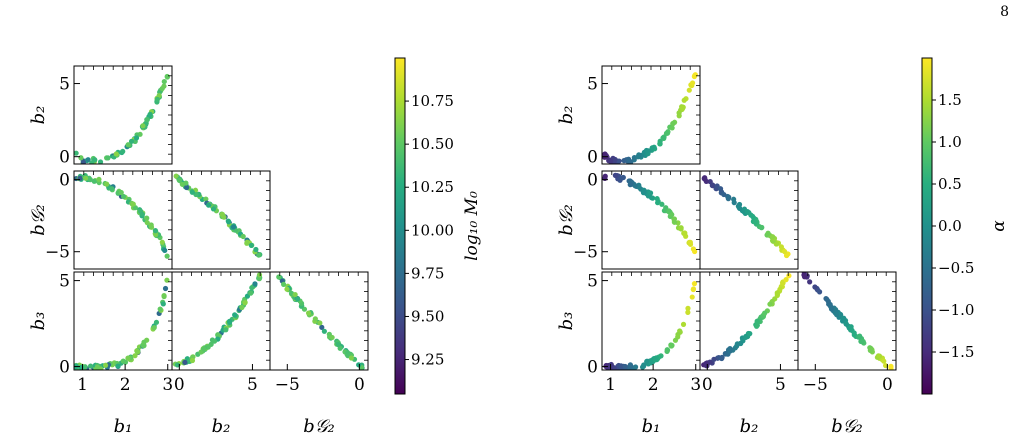 The height and width of the screenshot is (447, 1021). What do you see at coordinates (566, 321) in the screenshot?
I see `y-axis-label: b₃` at bounding box center [566, 321].